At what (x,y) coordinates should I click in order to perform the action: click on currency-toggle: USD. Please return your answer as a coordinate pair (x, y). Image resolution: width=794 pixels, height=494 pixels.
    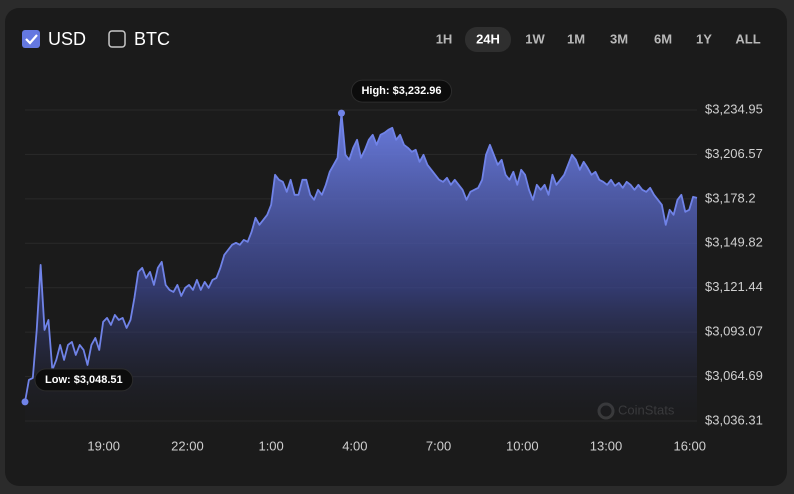
    Looking at the image, I should click on (54, 39).